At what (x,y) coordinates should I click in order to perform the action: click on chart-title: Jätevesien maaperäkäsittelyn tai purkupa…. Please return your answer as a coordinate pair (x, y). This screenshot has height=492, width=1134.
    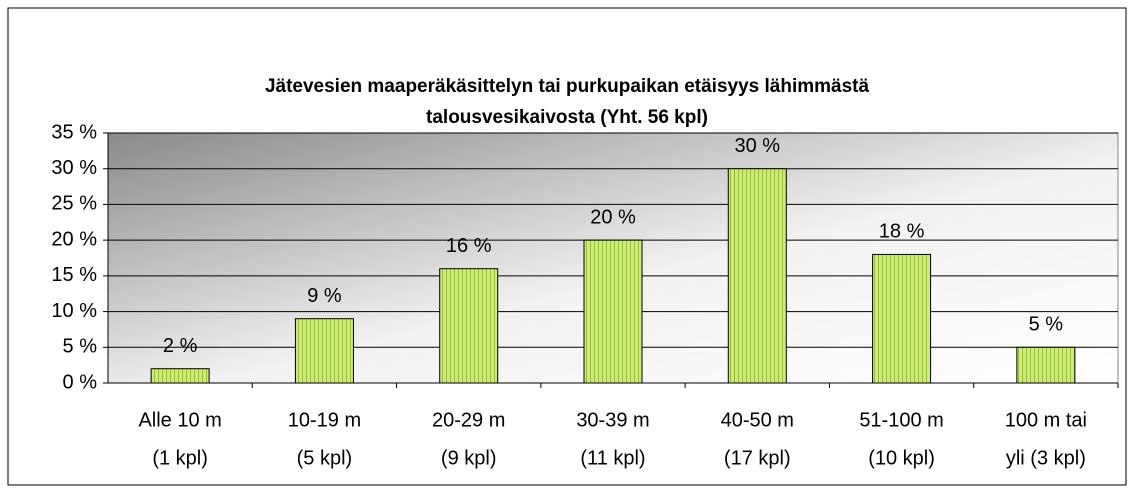
    Looking at the image, I should click on (567, 86).